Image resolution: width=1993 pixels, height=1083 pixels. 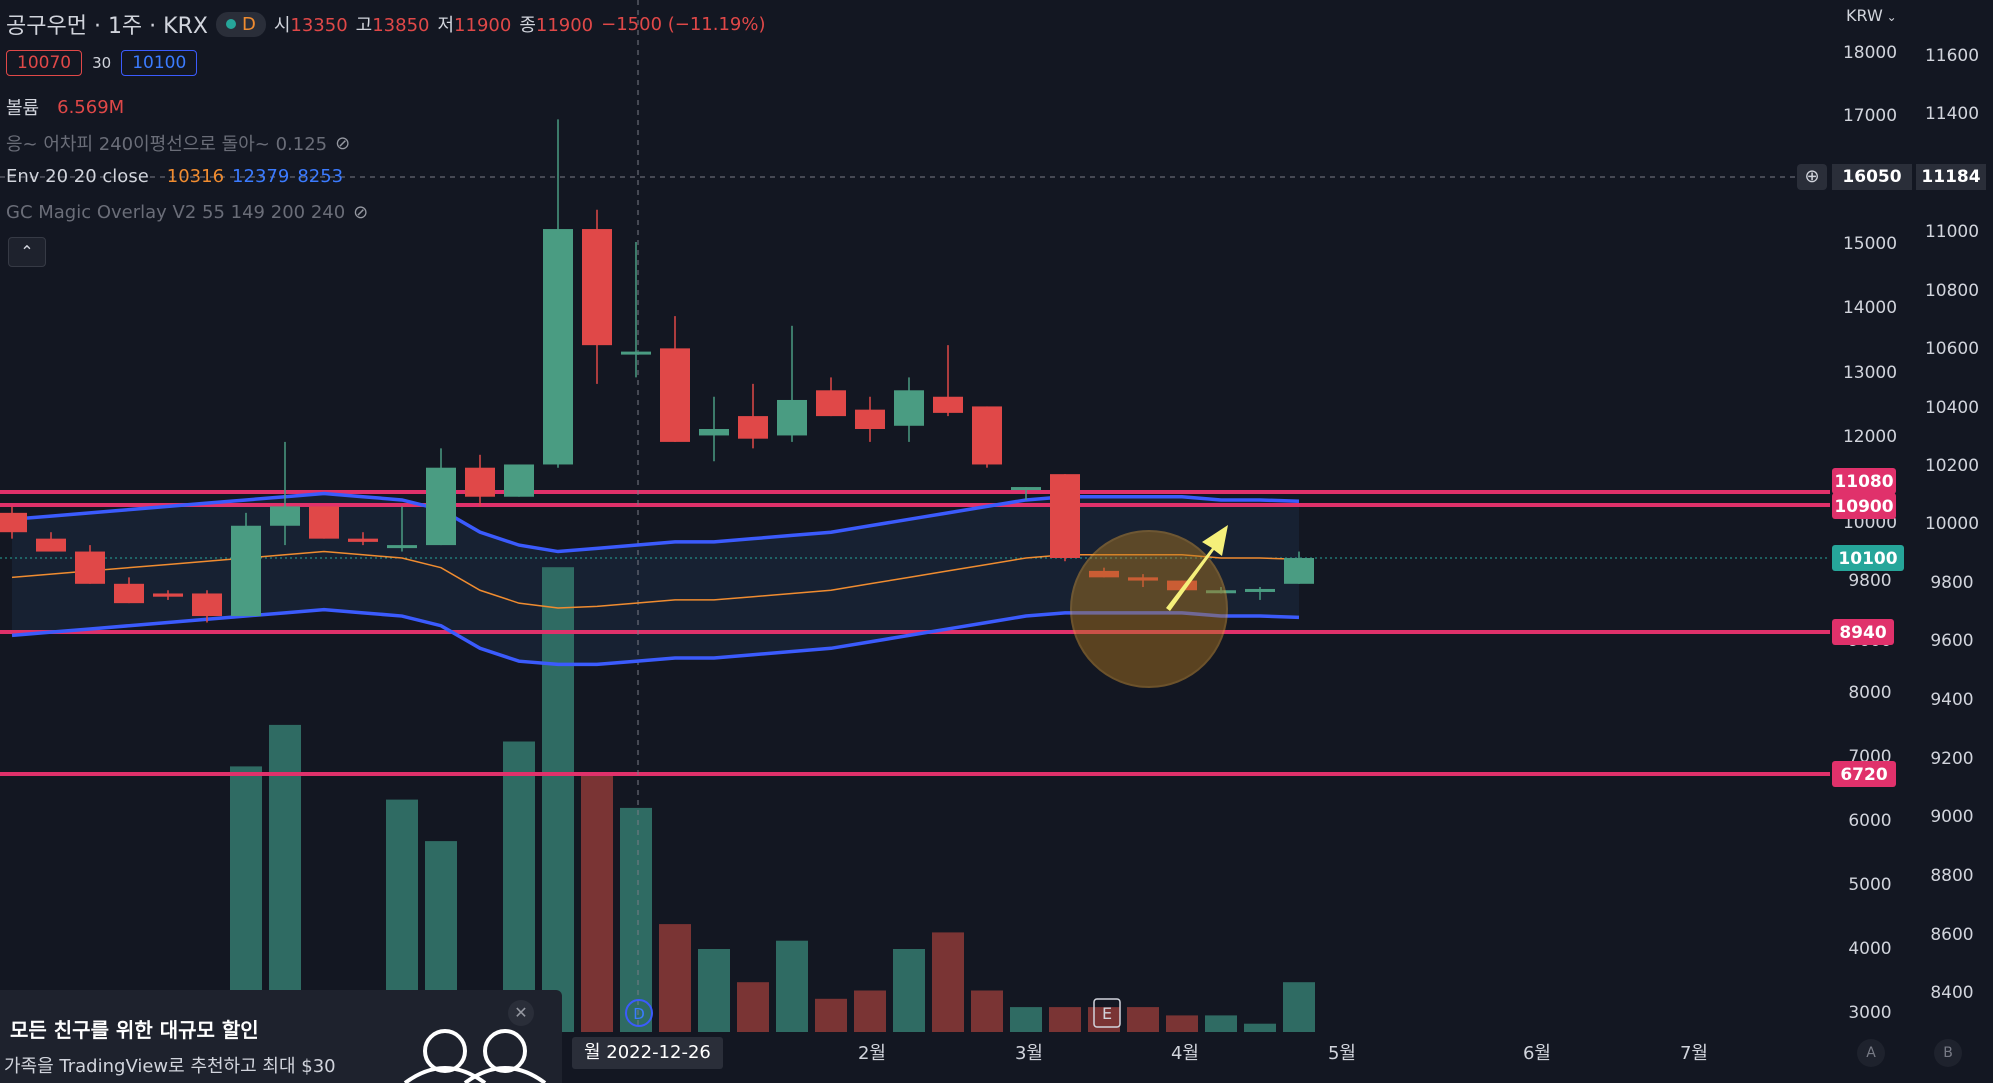 What do you see at coordinates (159, 63) in the screenshot?
I see `buy-button: 10100` at bounding box center [159, 63].